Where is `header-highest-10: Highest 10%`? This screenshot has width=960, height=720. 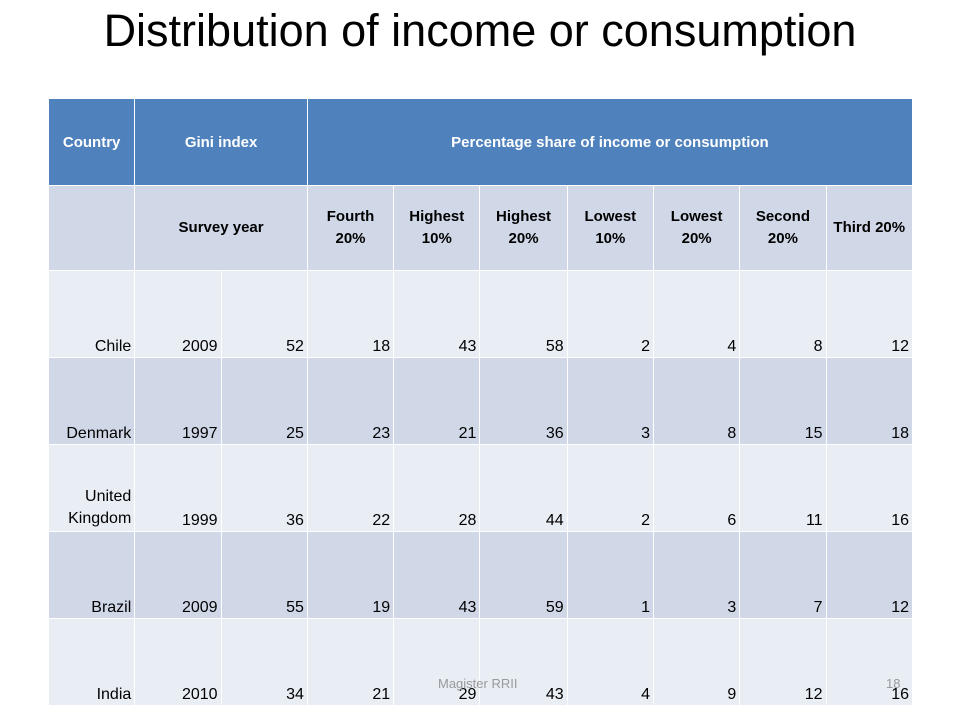 header-highest-10: Highest 10% is located at coordinates (437, 228).